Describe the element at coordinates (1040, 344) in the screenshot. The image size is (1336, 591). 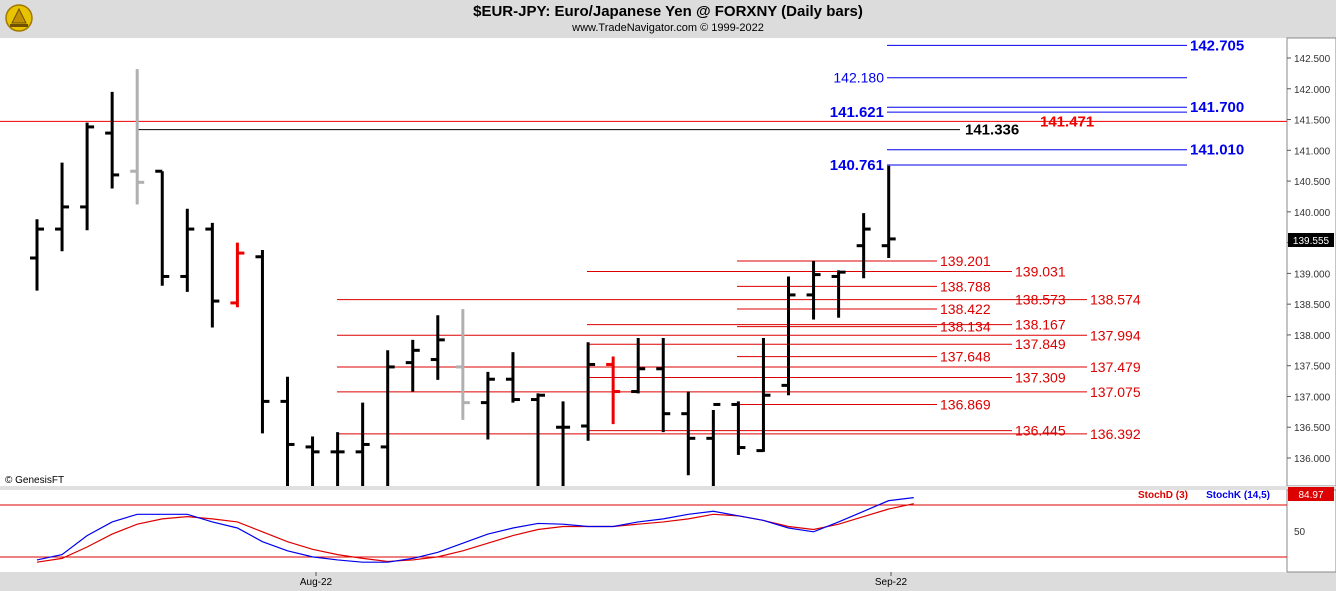
I see `level-label: 137.849` at that location.